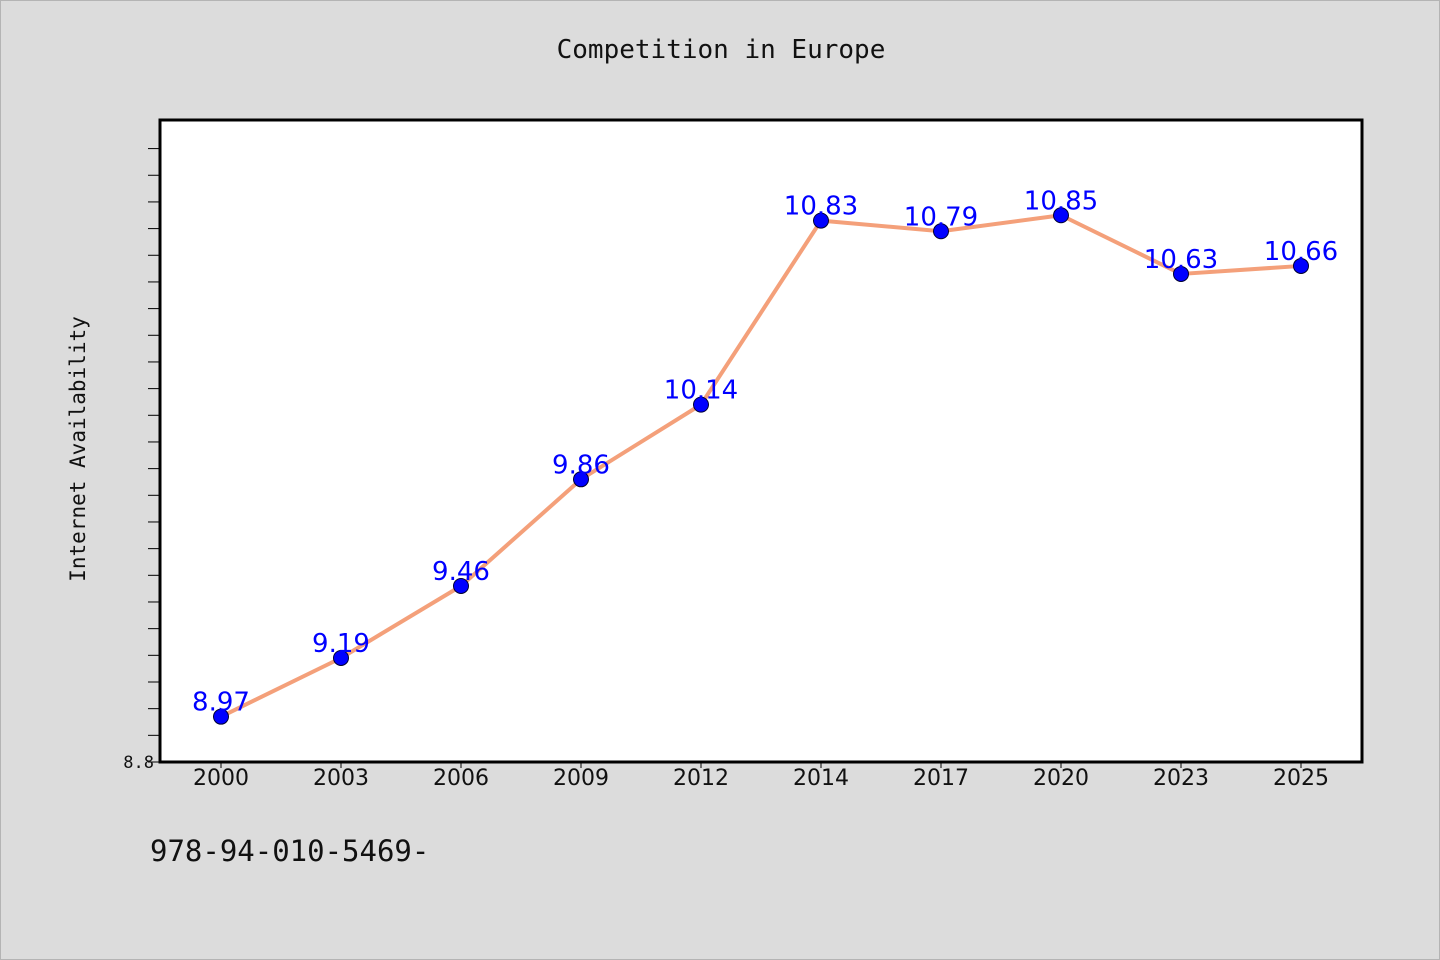  I want to click on footer-text: 978-94-010-5469-, so click(290, 851).